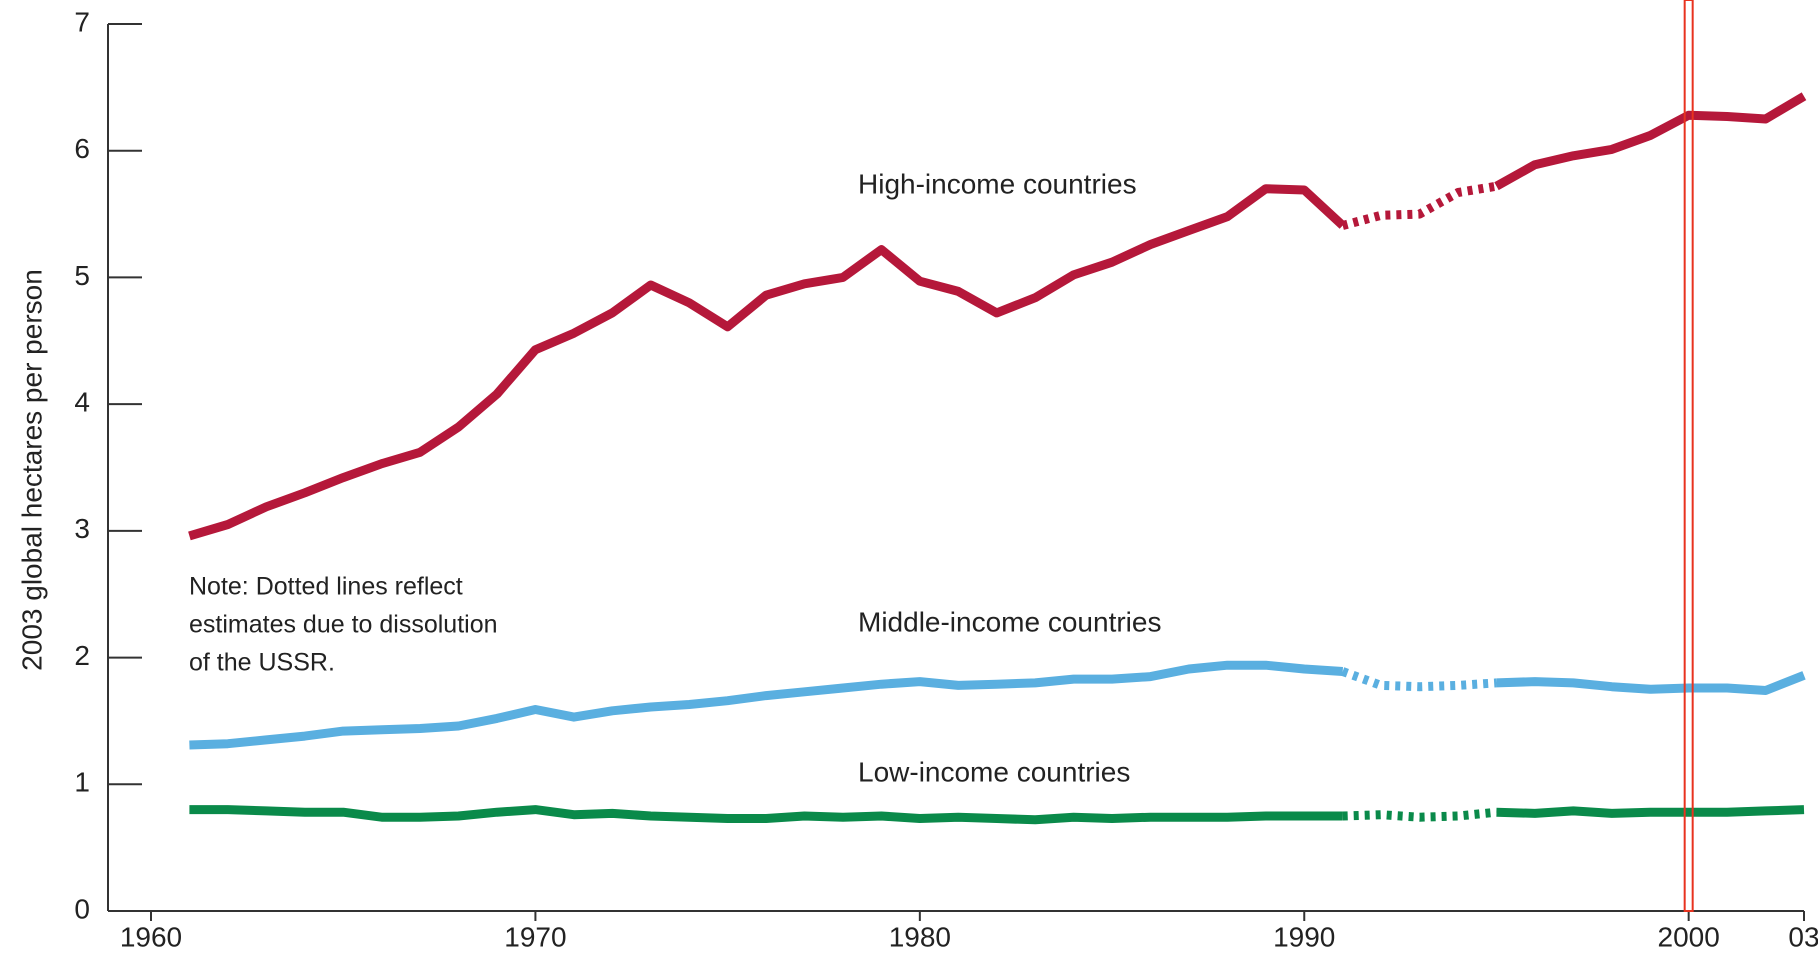 The image size is (1818, 956). Describe the element at coordinates (82, 908) in the screenshot. I see `y-tick-label: 0` at that location.